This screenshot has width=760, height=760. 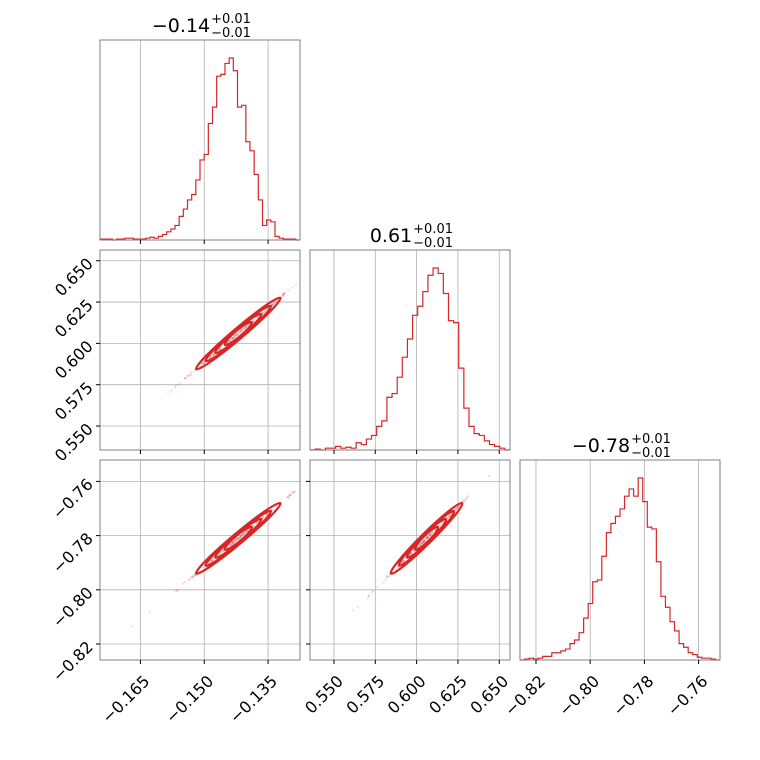 What do you see at coordinates (231, 33) in the screenshot?
I see `param-title-minus-0: −0.01` at bounding box center [231, 33].